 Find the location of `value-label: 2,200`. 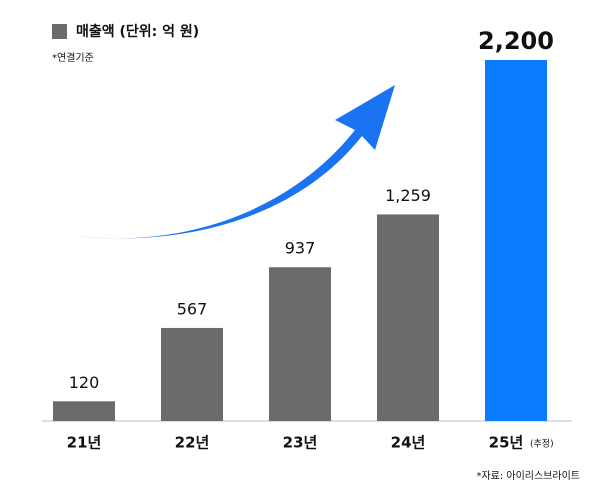

value-label: 2,200 is located at coordinates (516, 41).